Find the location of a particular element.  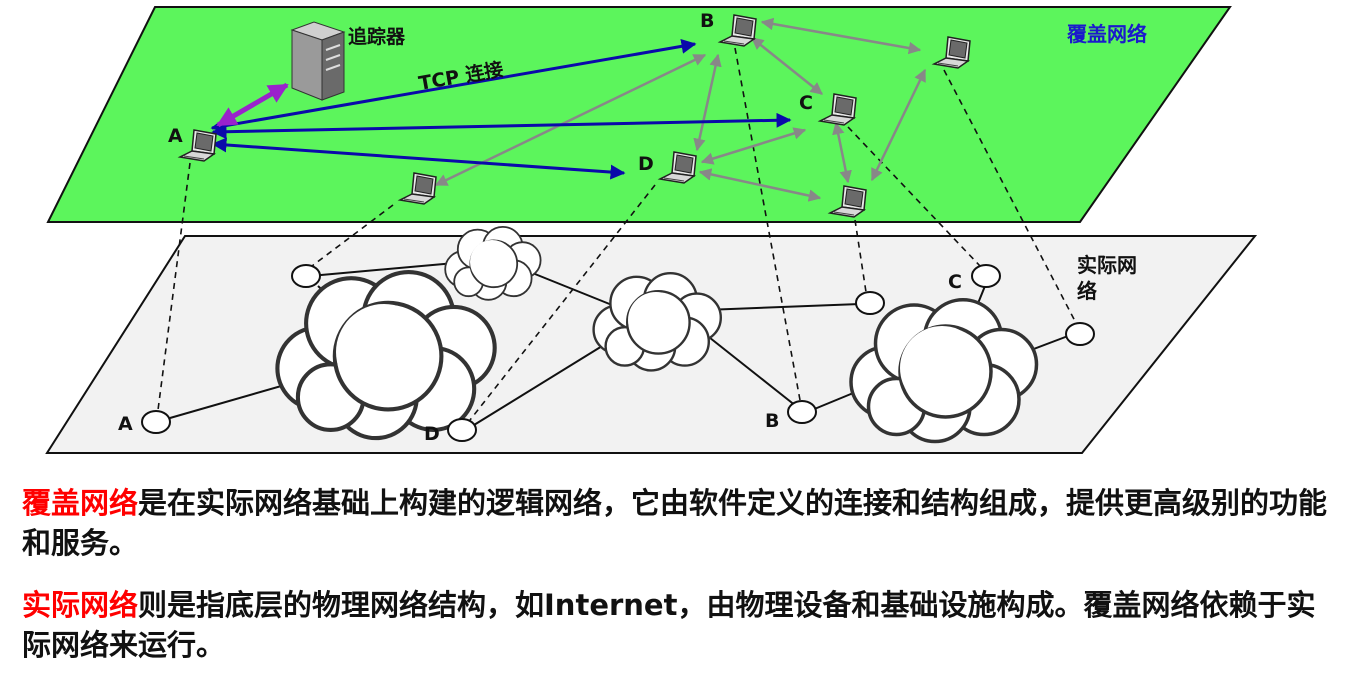

tcp-arrows is located at coordinates (501, 109).